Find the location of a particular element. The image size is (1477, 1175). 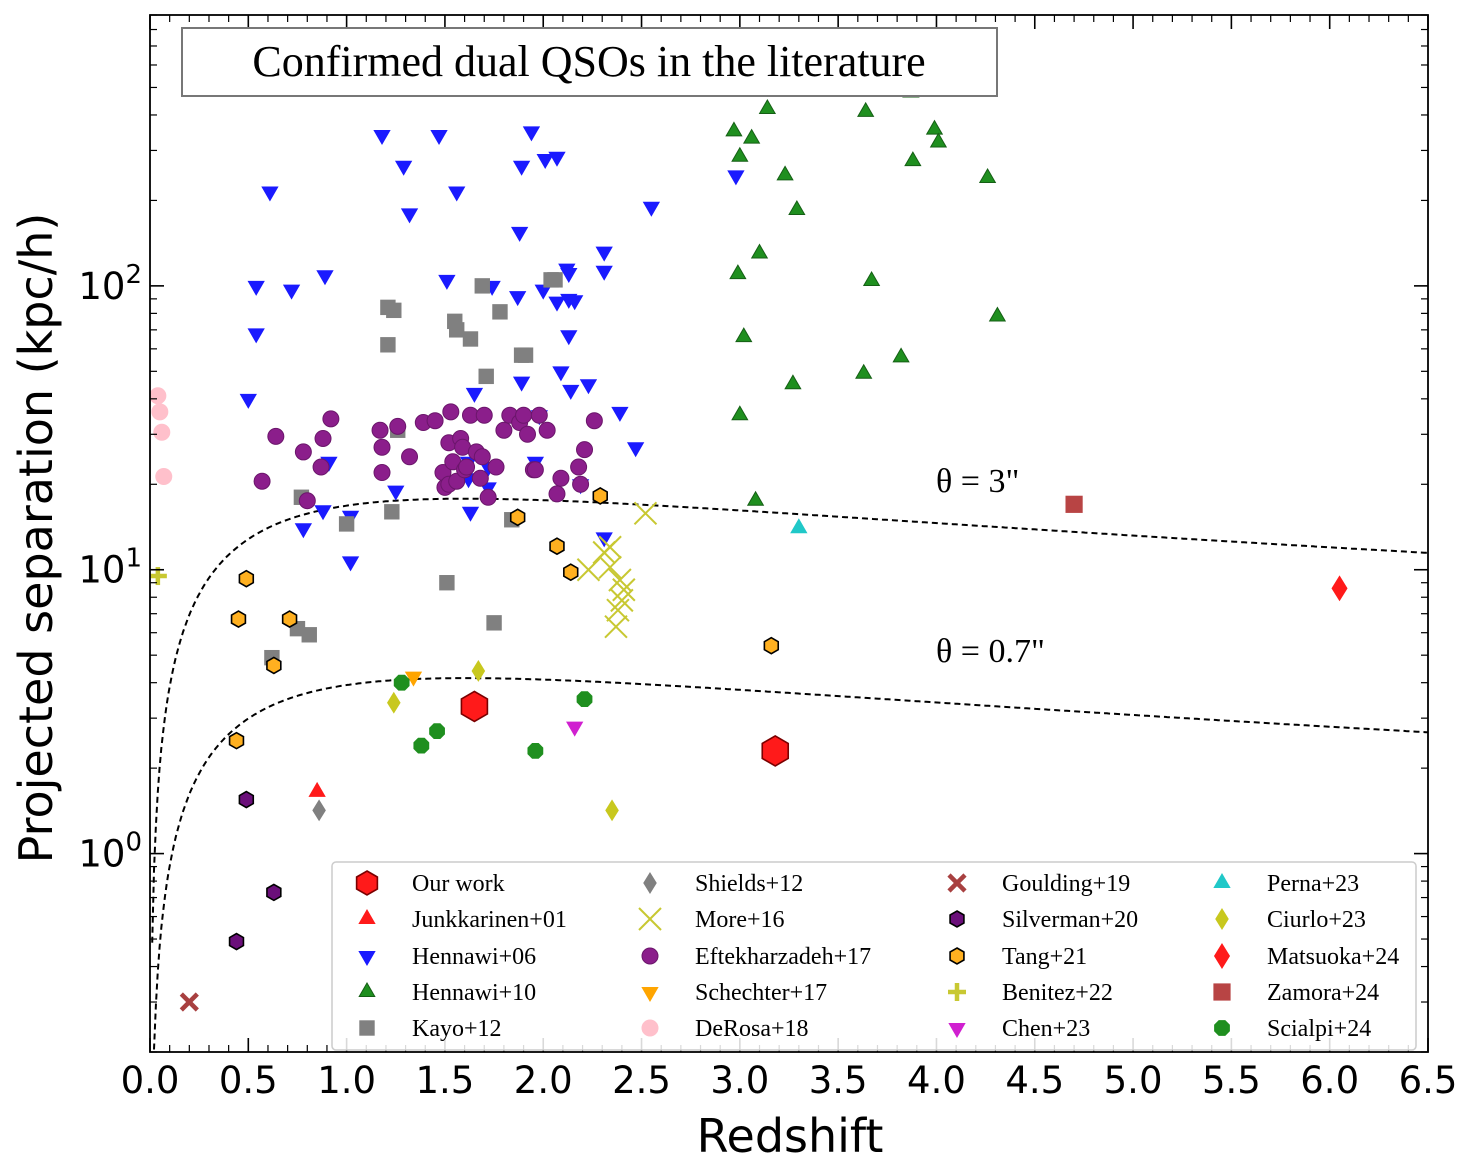

x-tick-label: 6.5 is located at coordinates (1428, 1080).